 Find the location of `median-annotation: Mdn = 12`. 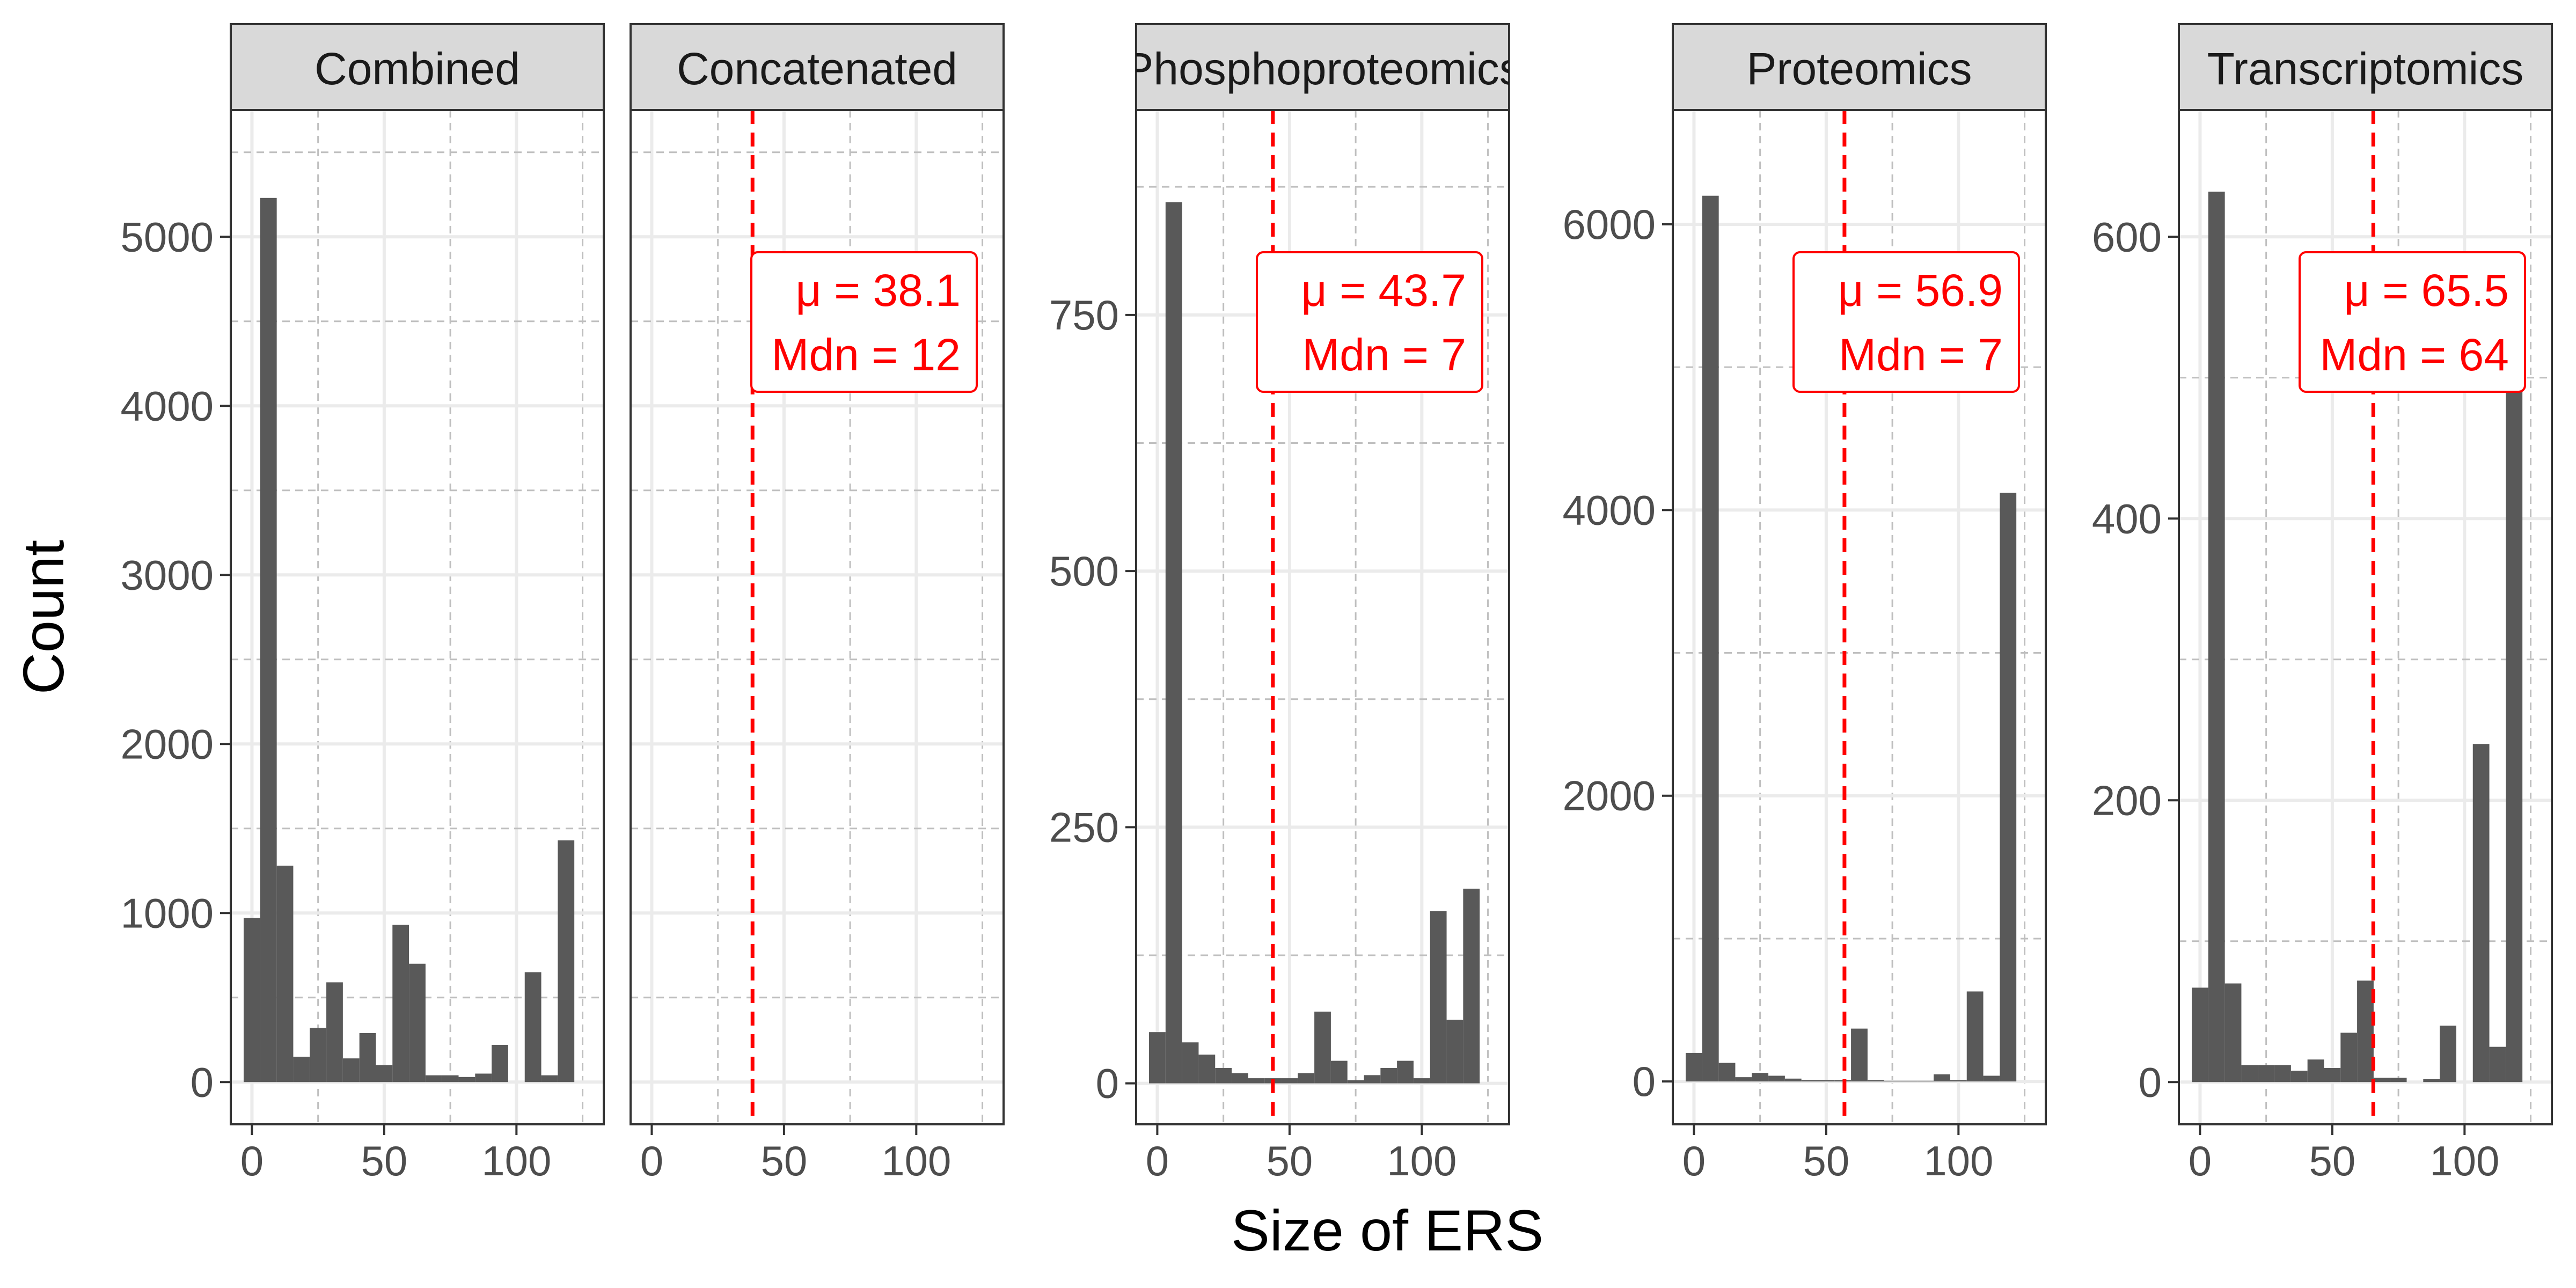

median-annotation: Mdn = 12 is located at coordinates (866, 355).